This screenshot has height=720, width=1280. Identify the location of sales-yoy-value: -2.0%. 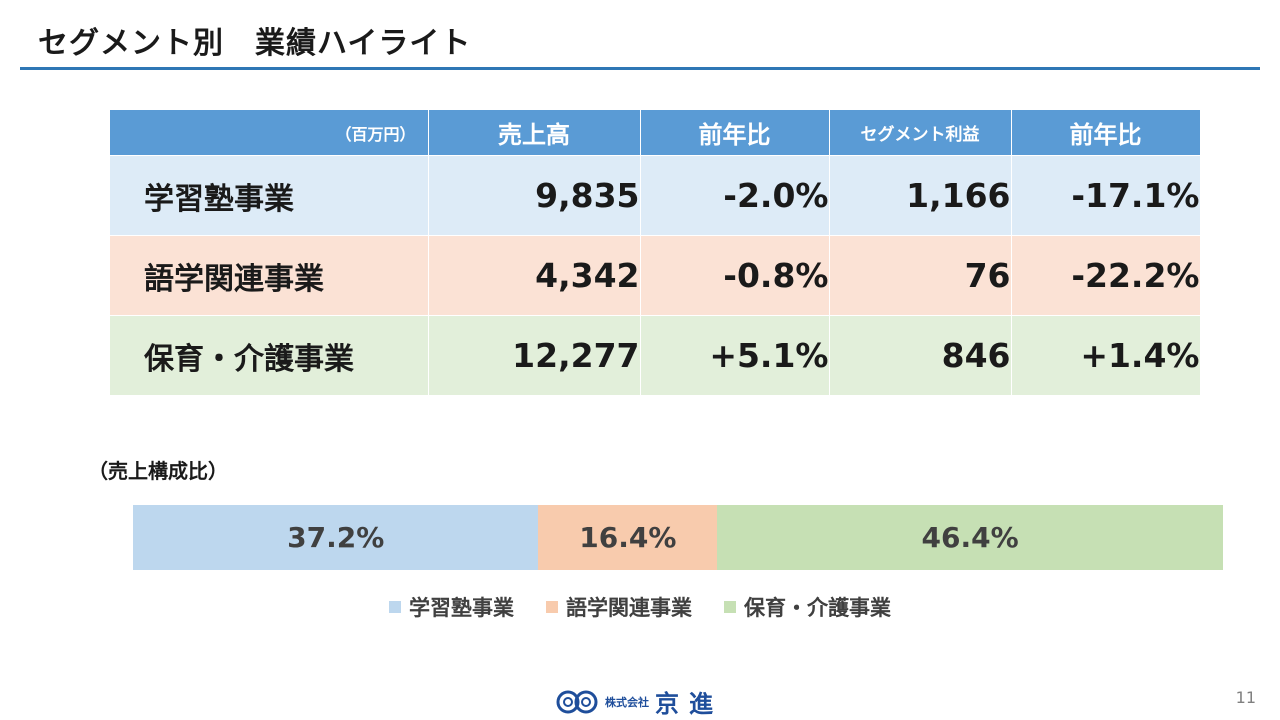
(735, 195).